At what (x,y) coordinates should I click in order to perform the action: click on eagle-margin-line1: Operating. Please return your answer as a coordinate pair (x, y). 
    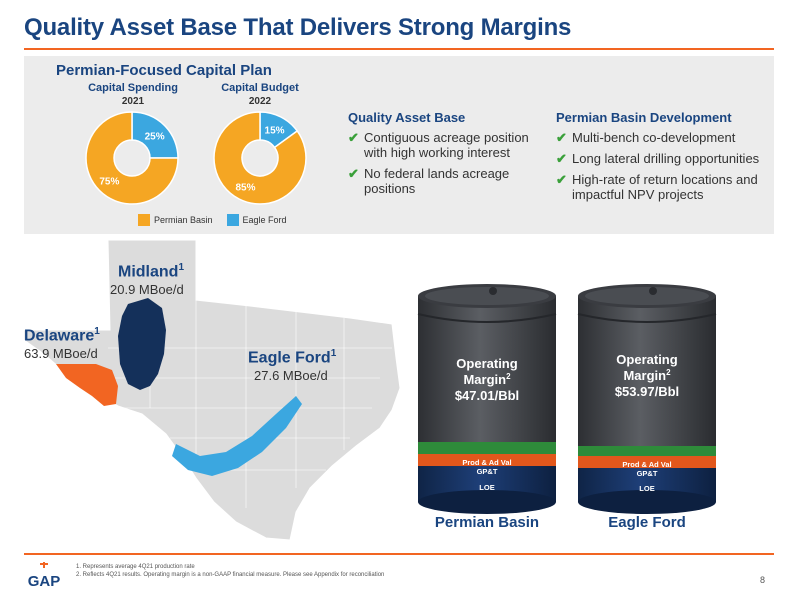
    Looking at the image, I should click on (646, 359).